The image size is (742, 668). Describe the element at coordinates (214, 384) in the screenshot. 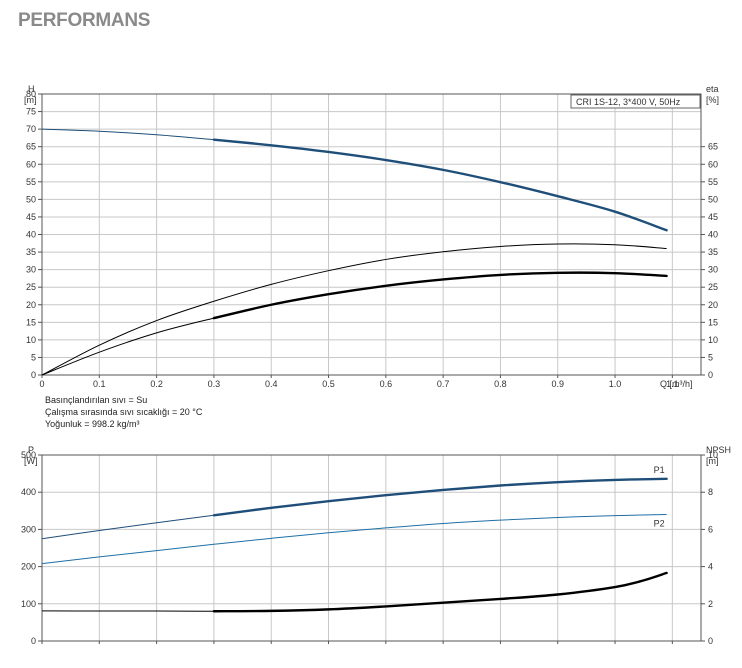

I see `x-tick-label: 0.3` at that location.